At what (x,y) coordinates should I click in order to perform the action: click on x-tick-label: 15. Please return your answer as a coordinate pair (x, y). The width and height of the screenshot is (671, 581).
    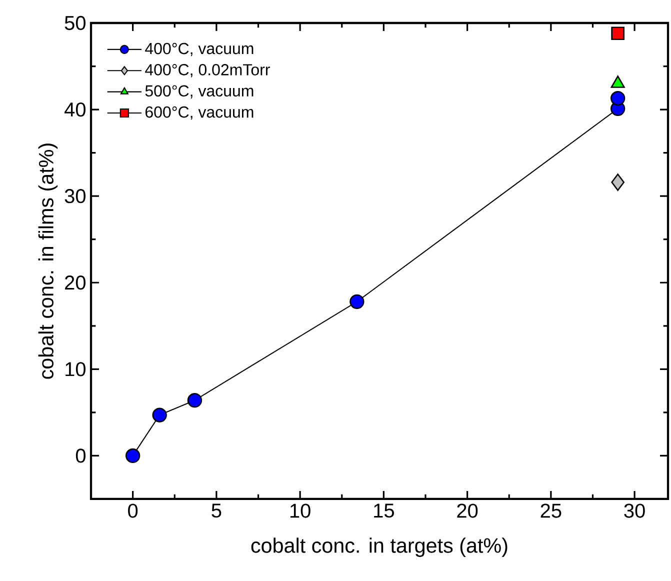
    Looking at the image, I should click on (384, 511).